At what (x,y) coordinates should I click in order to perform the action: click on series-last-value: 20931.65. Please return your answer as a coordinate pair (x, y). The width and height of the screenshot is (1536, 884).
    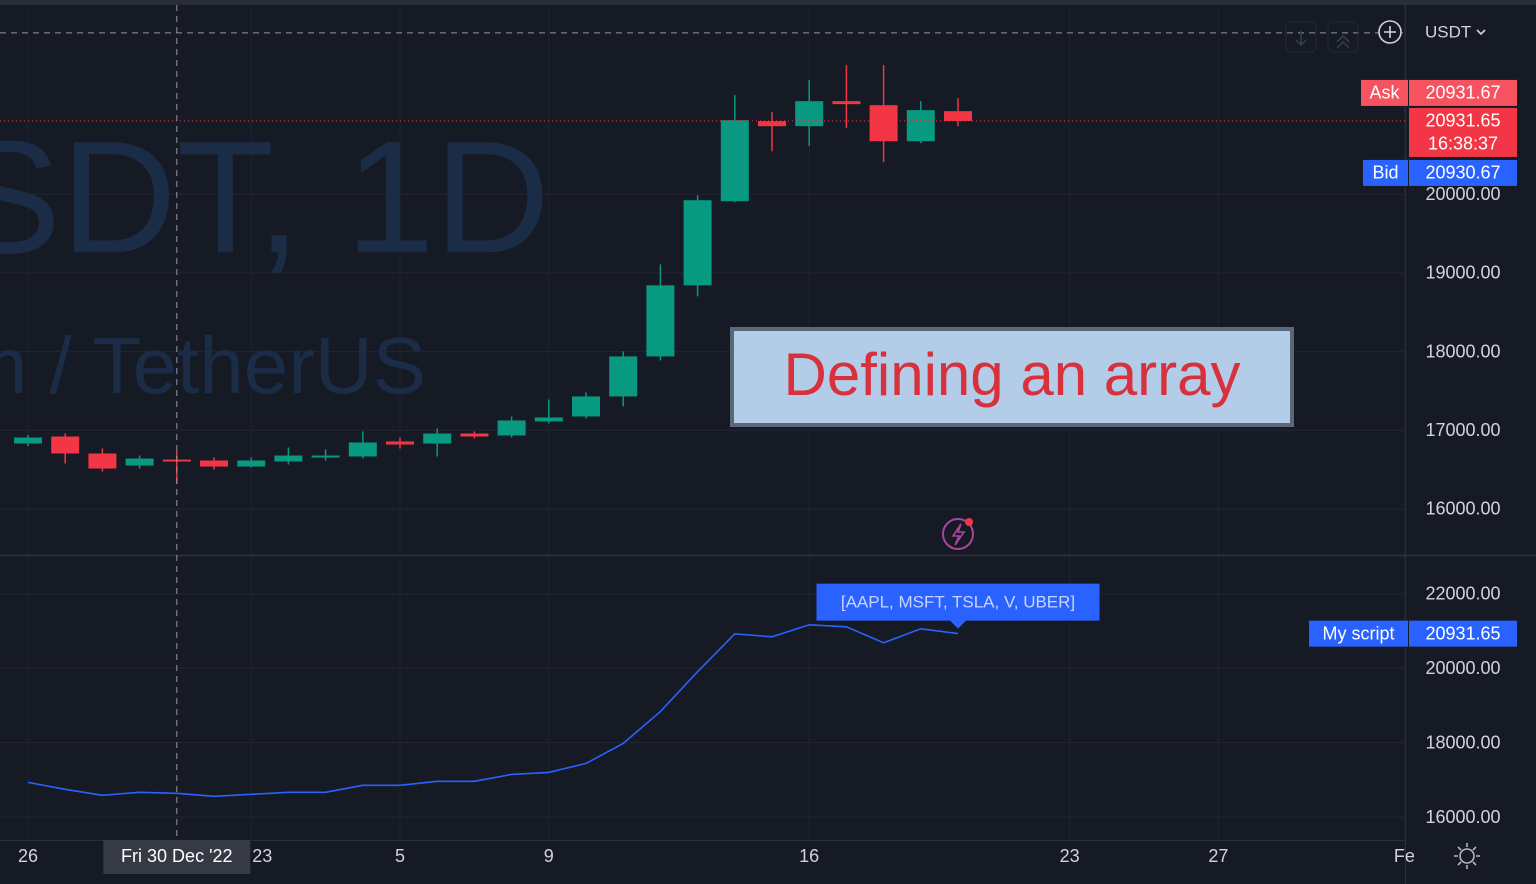
    Looking at the image, I should click on (1462, 633).